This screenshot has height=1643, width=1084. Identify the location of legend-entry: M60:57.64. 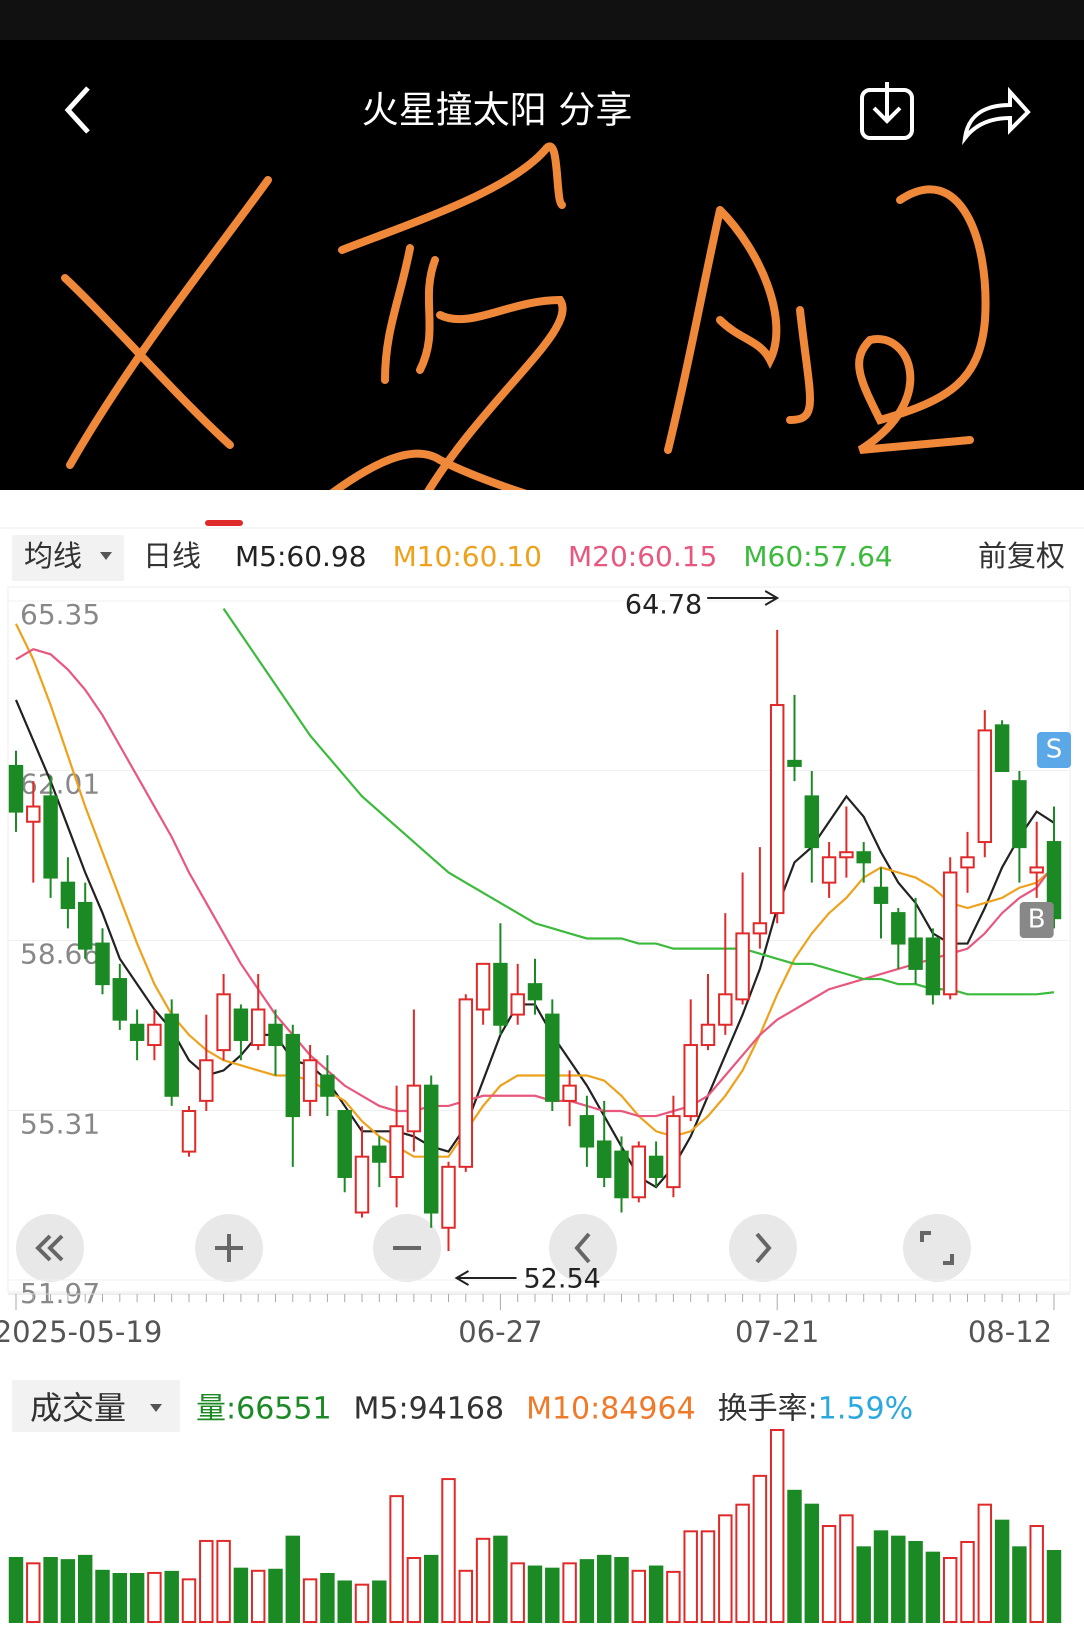
(817, 556).